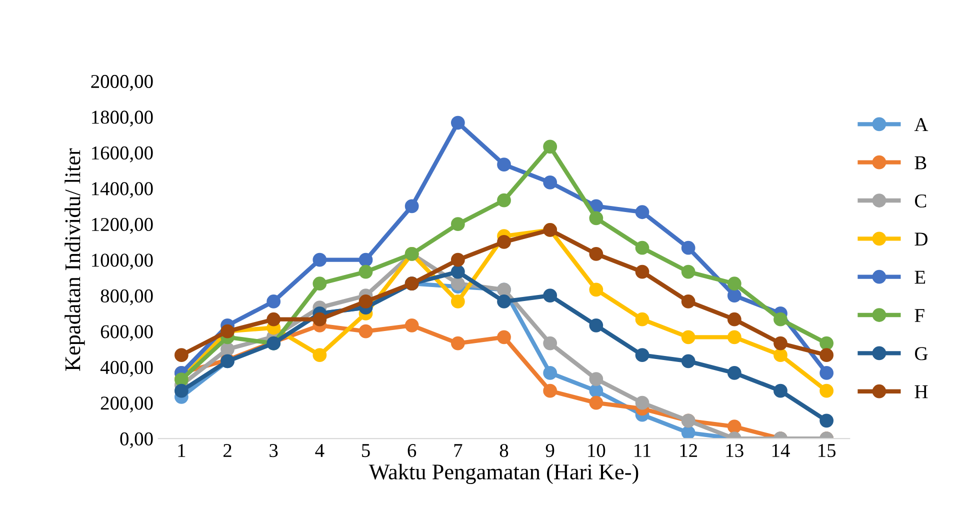 The height and width of the screenshot is (507, 960). Describe the element at coordinates (827, 451) in the screenshot. I see `x-tick-label: 15` at that location.